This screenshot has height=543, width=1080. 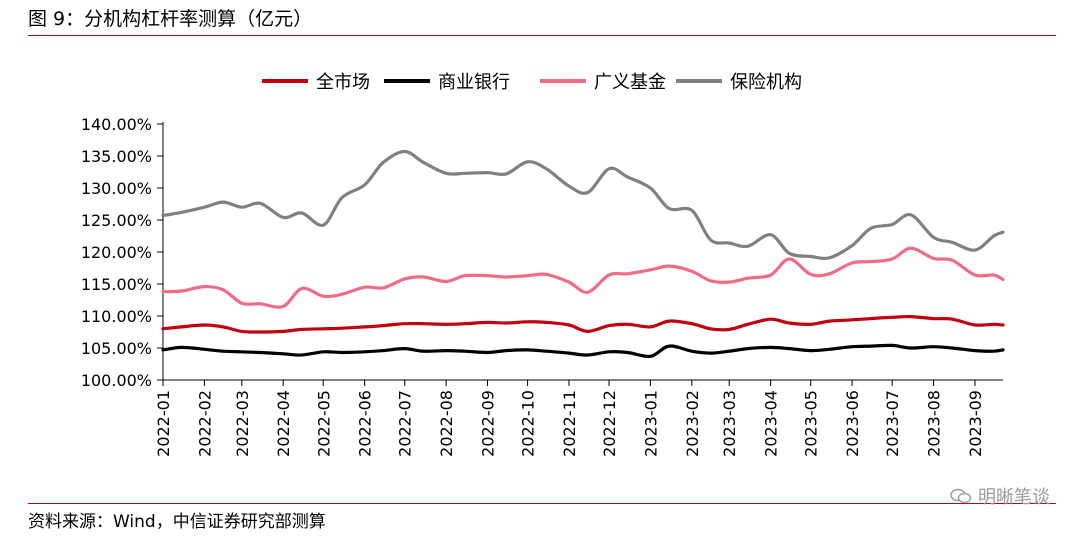 What do you see at coordinates (365, 423) in the screenshot?
I see `x-tick-label: 2022-06` at bounding box center [365, 423].